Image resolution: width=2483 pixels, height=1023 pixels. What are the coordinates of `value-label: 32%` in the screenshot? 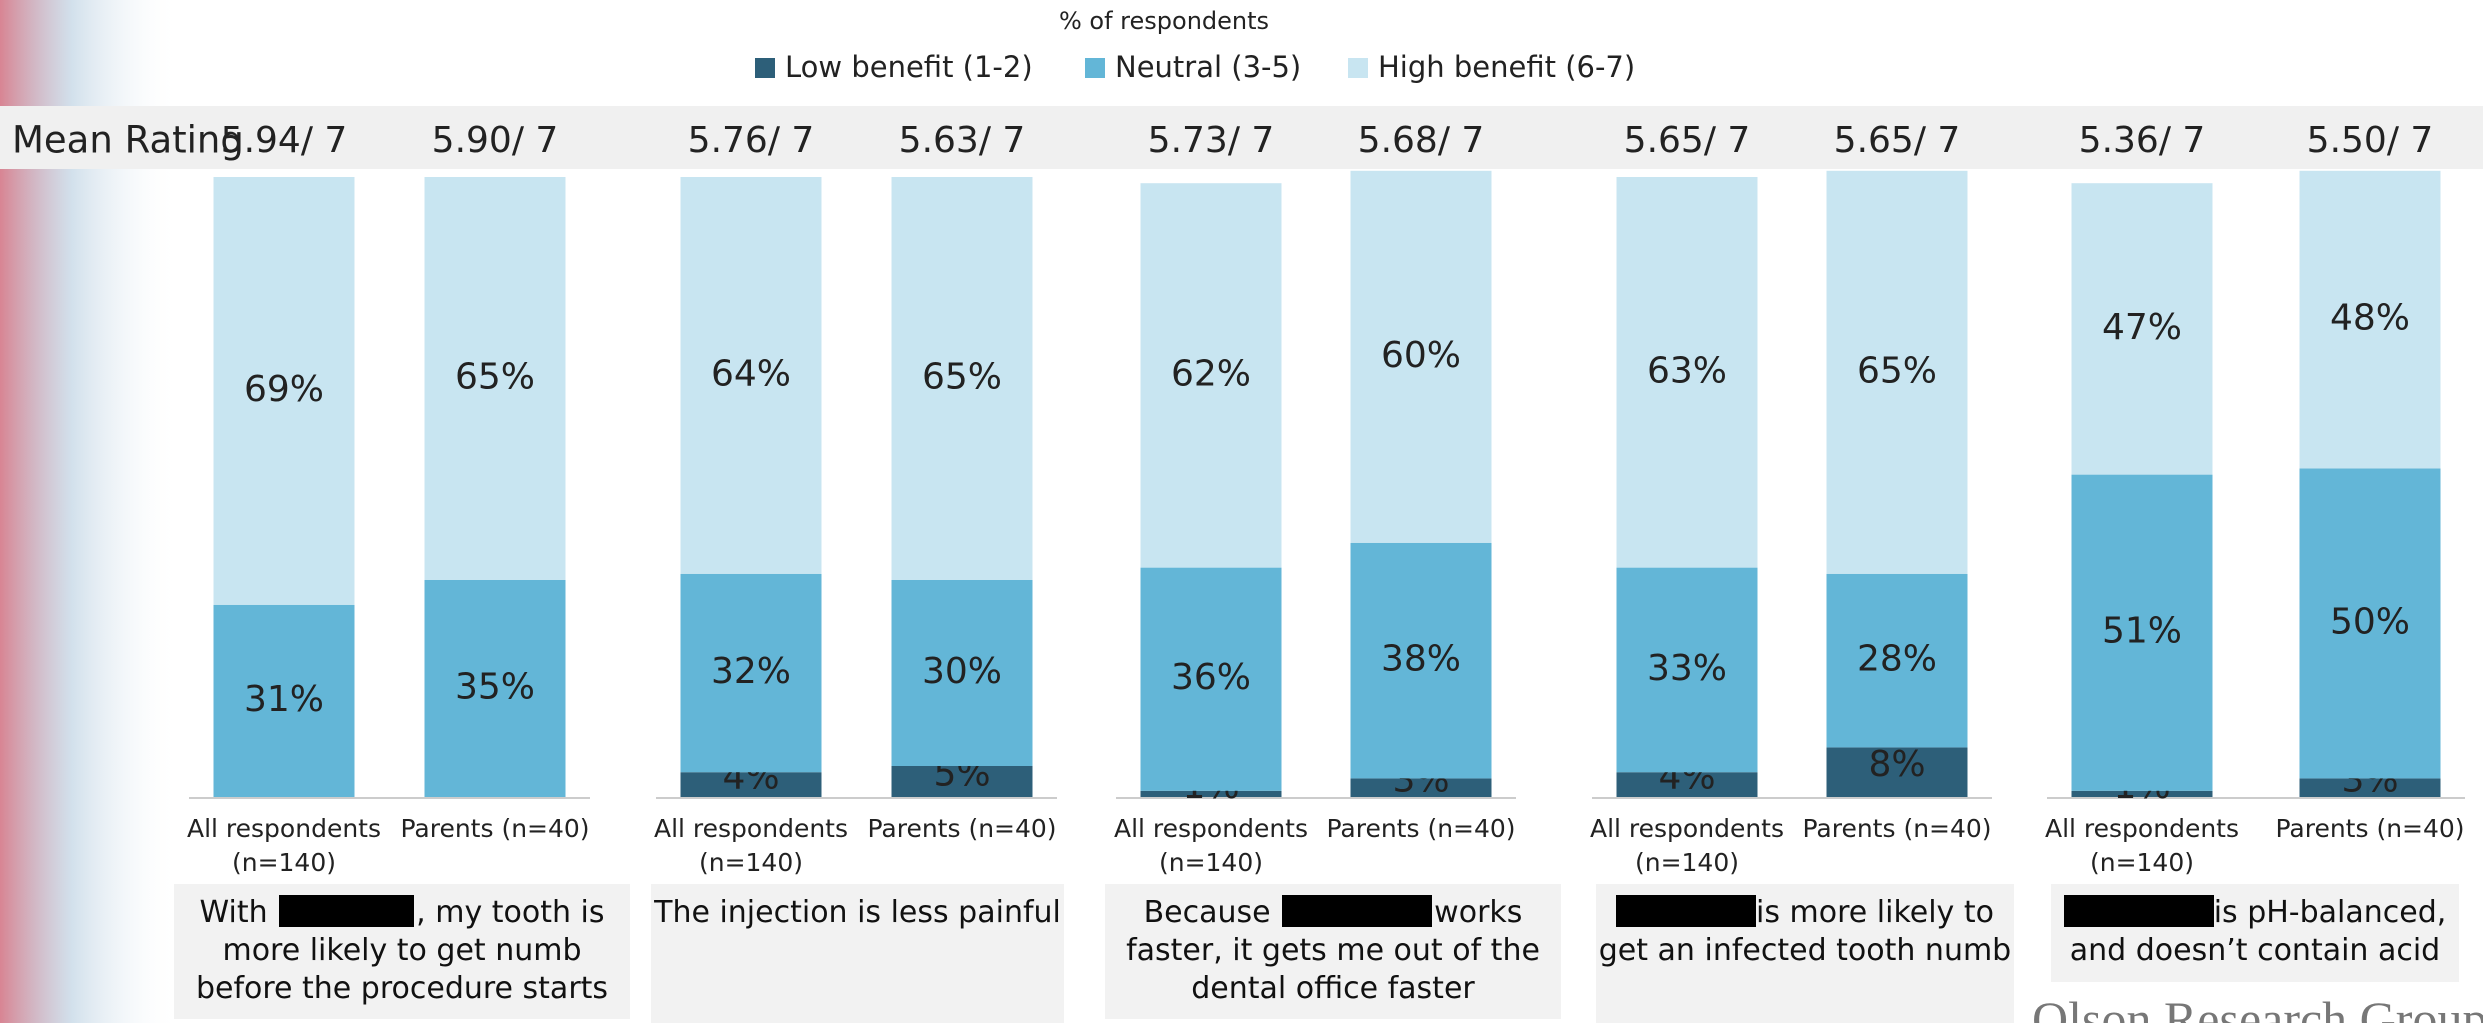 It's located at (751, 671).